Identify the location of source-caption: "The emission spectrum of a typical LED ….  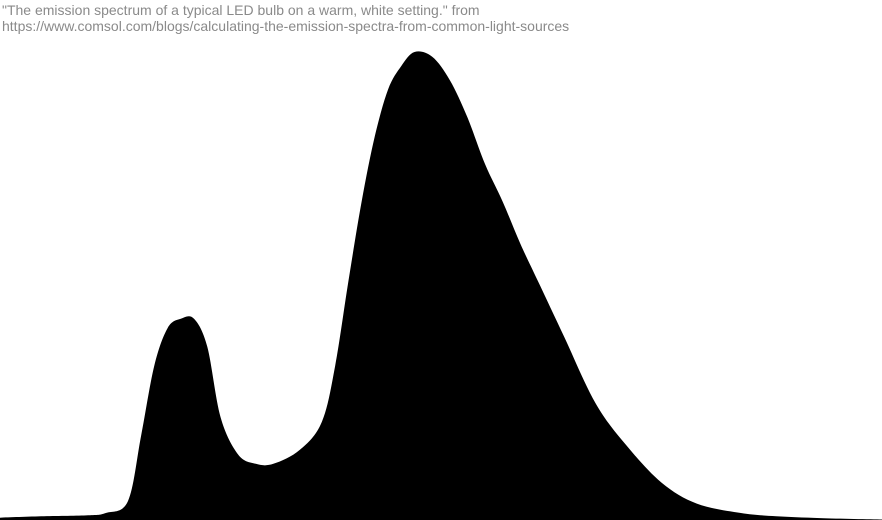
(285, 18).